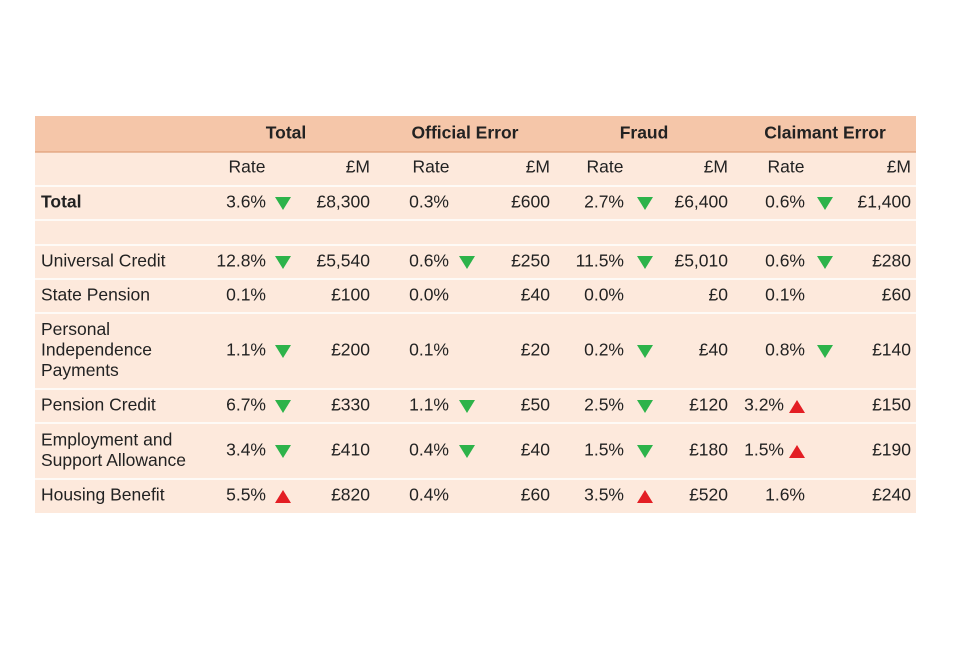  Describe the element at coordinates (764, 405) in the screenshot. I see `rate: 3.2%` at that location.